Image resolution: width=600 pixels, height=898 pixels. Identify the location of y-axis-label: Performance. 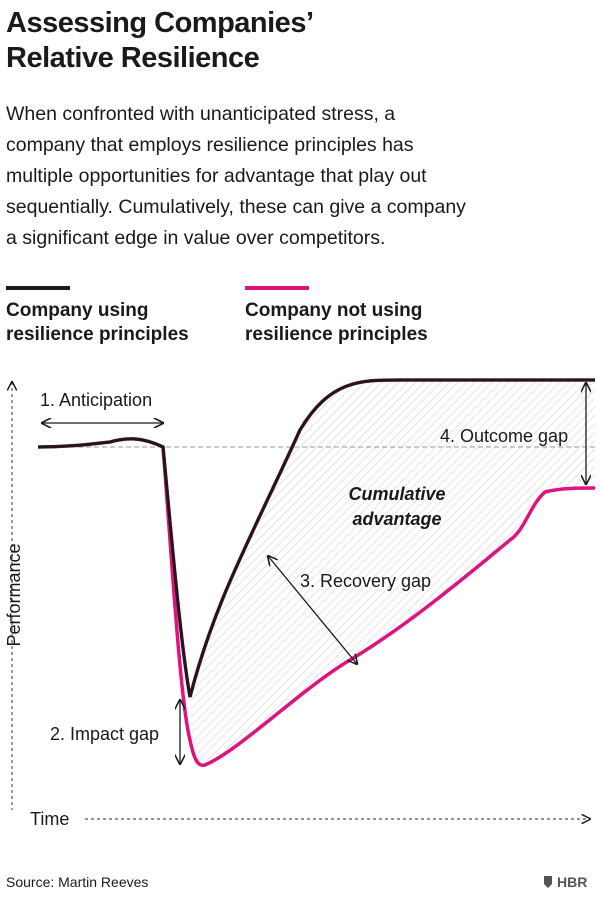
(14, 594).